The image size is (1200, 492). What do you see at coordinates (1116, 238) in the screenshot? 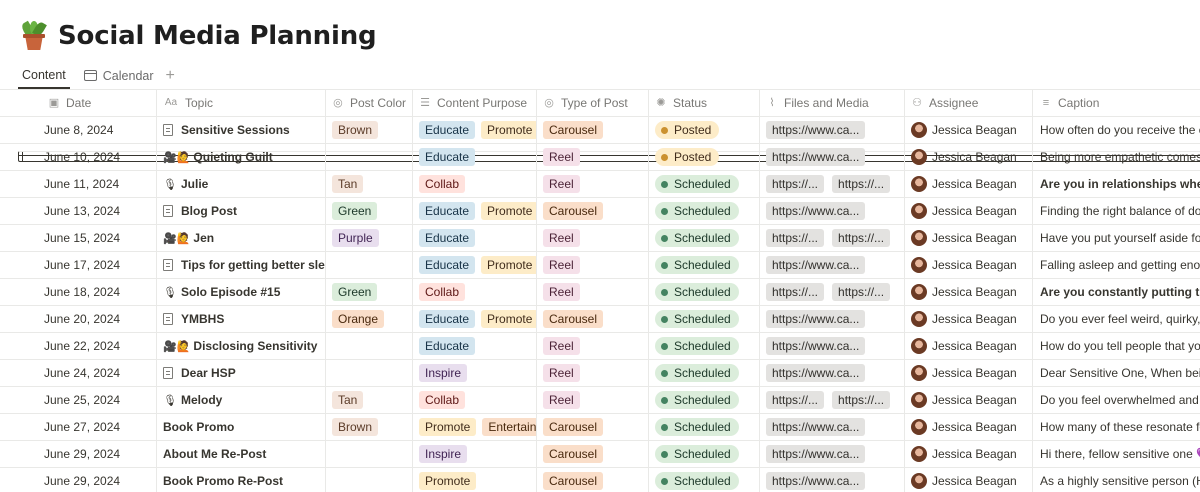
I see `caption-cell: Have you put yourself aside for` at bounding box center [1116, 238].